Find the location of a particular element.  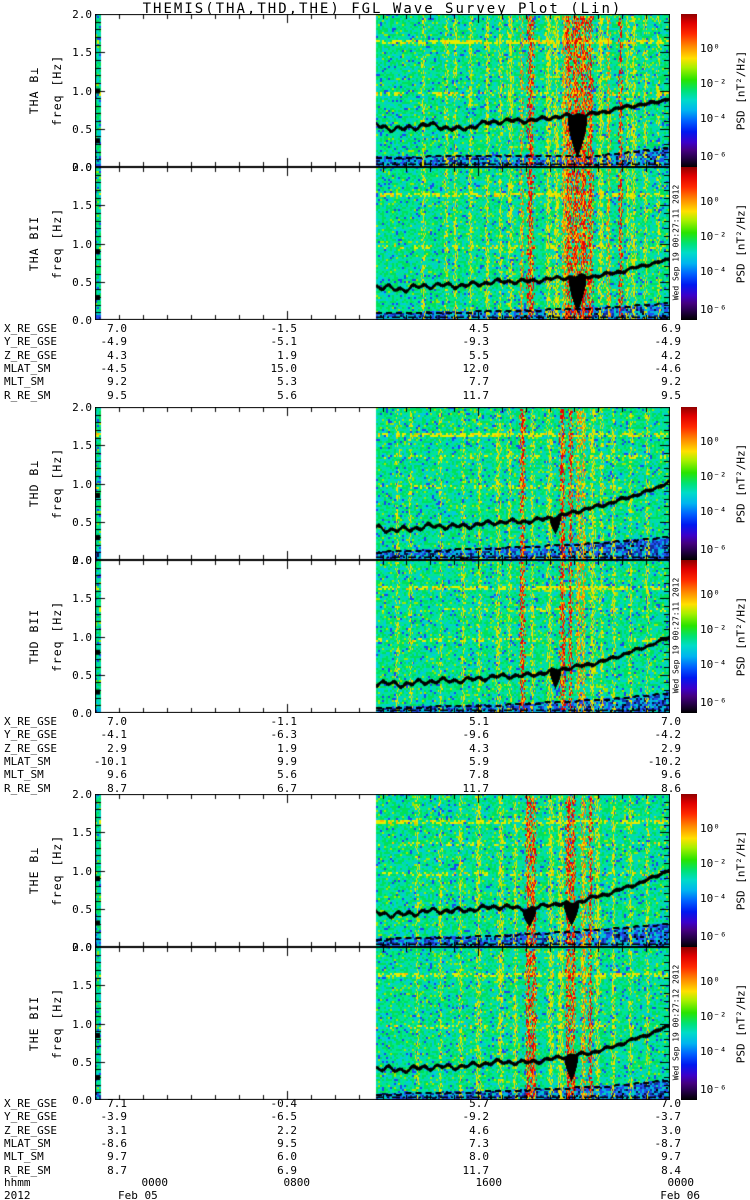

date-axis-row: 2012 Feb 05 Feb 06 is located at coordinates (375, 1194).